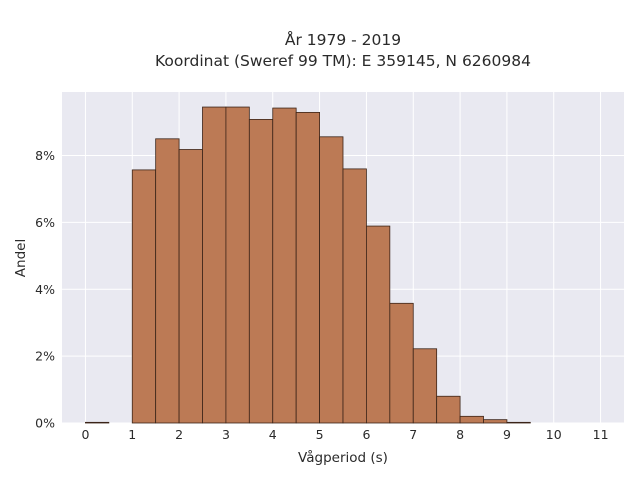 Image resolution: width=640 pixels, height=480 pixels. I want to click on x-tick-label: 10, so click(554, 434).